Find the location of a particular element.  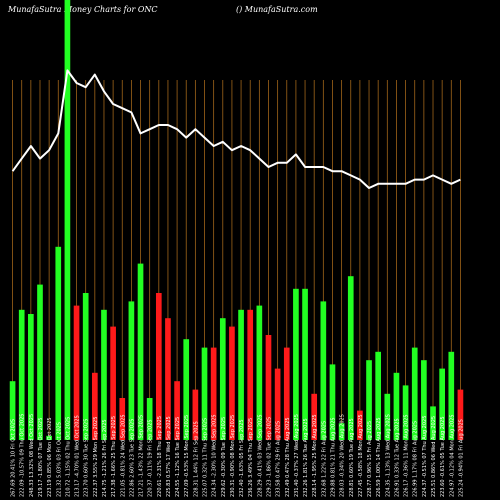

x-tick-label: 229.62 -0.30% 09 Tue Sep 2025 is located at coordinates (224, 457).